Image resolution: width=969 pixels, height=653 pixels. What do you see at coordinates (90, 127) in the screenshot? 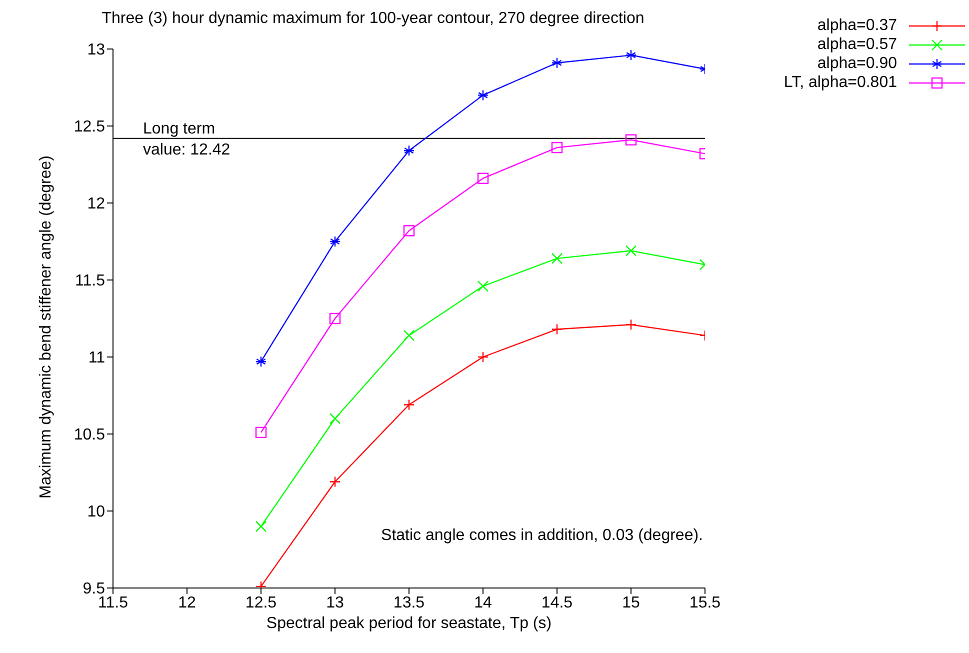
I see `y-tick-label: 12.5` at bounding box center [90, 127].